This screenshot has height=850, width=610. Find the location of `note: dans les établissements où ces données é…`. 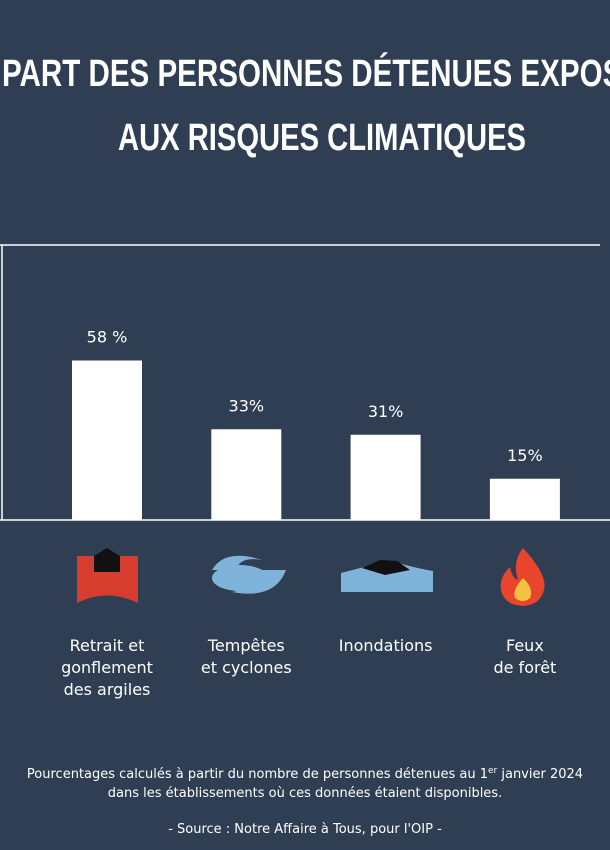

note: dans les établissements où ces données é… is located at coordinates (305, 793).